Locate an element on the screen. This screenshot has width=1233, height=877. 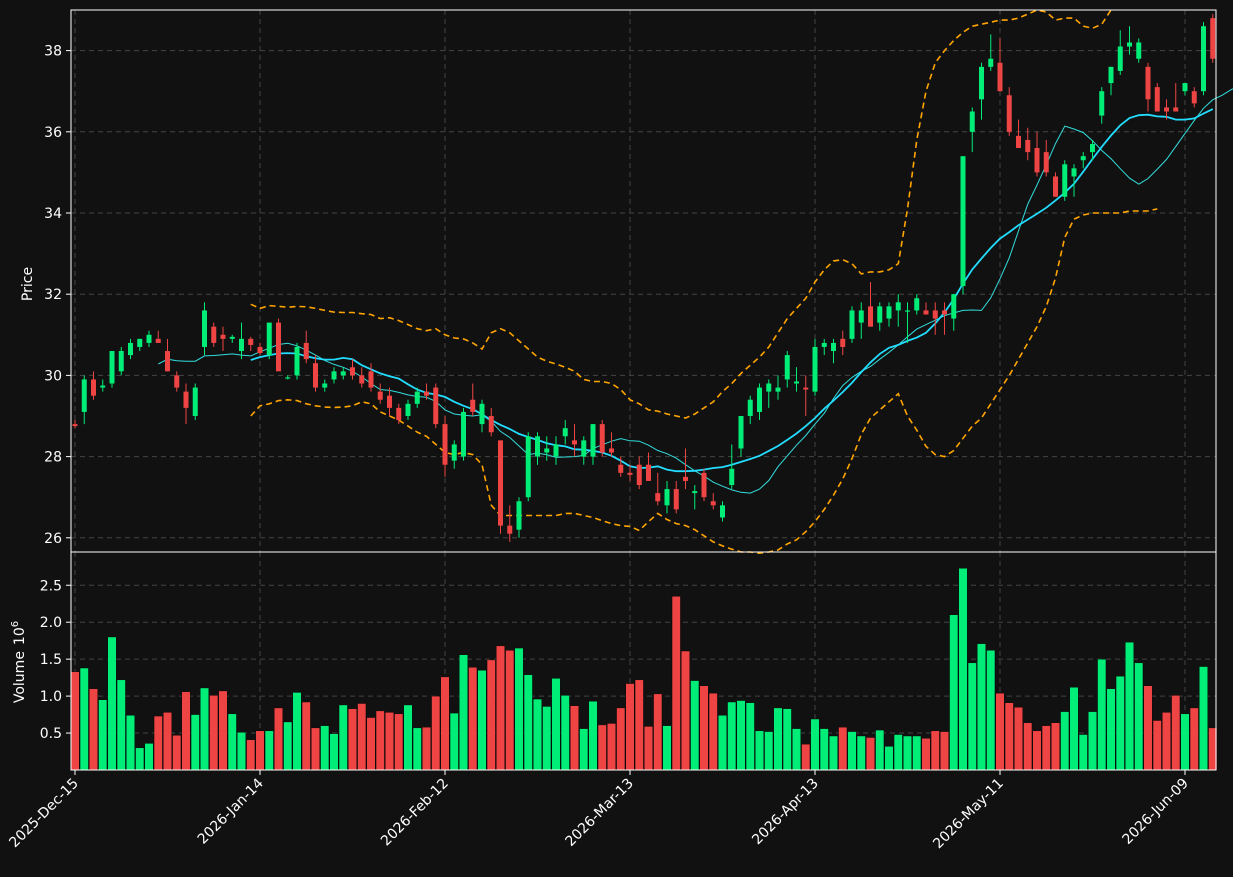
price-tick-label: 30 is located at coordinates (53, 376).